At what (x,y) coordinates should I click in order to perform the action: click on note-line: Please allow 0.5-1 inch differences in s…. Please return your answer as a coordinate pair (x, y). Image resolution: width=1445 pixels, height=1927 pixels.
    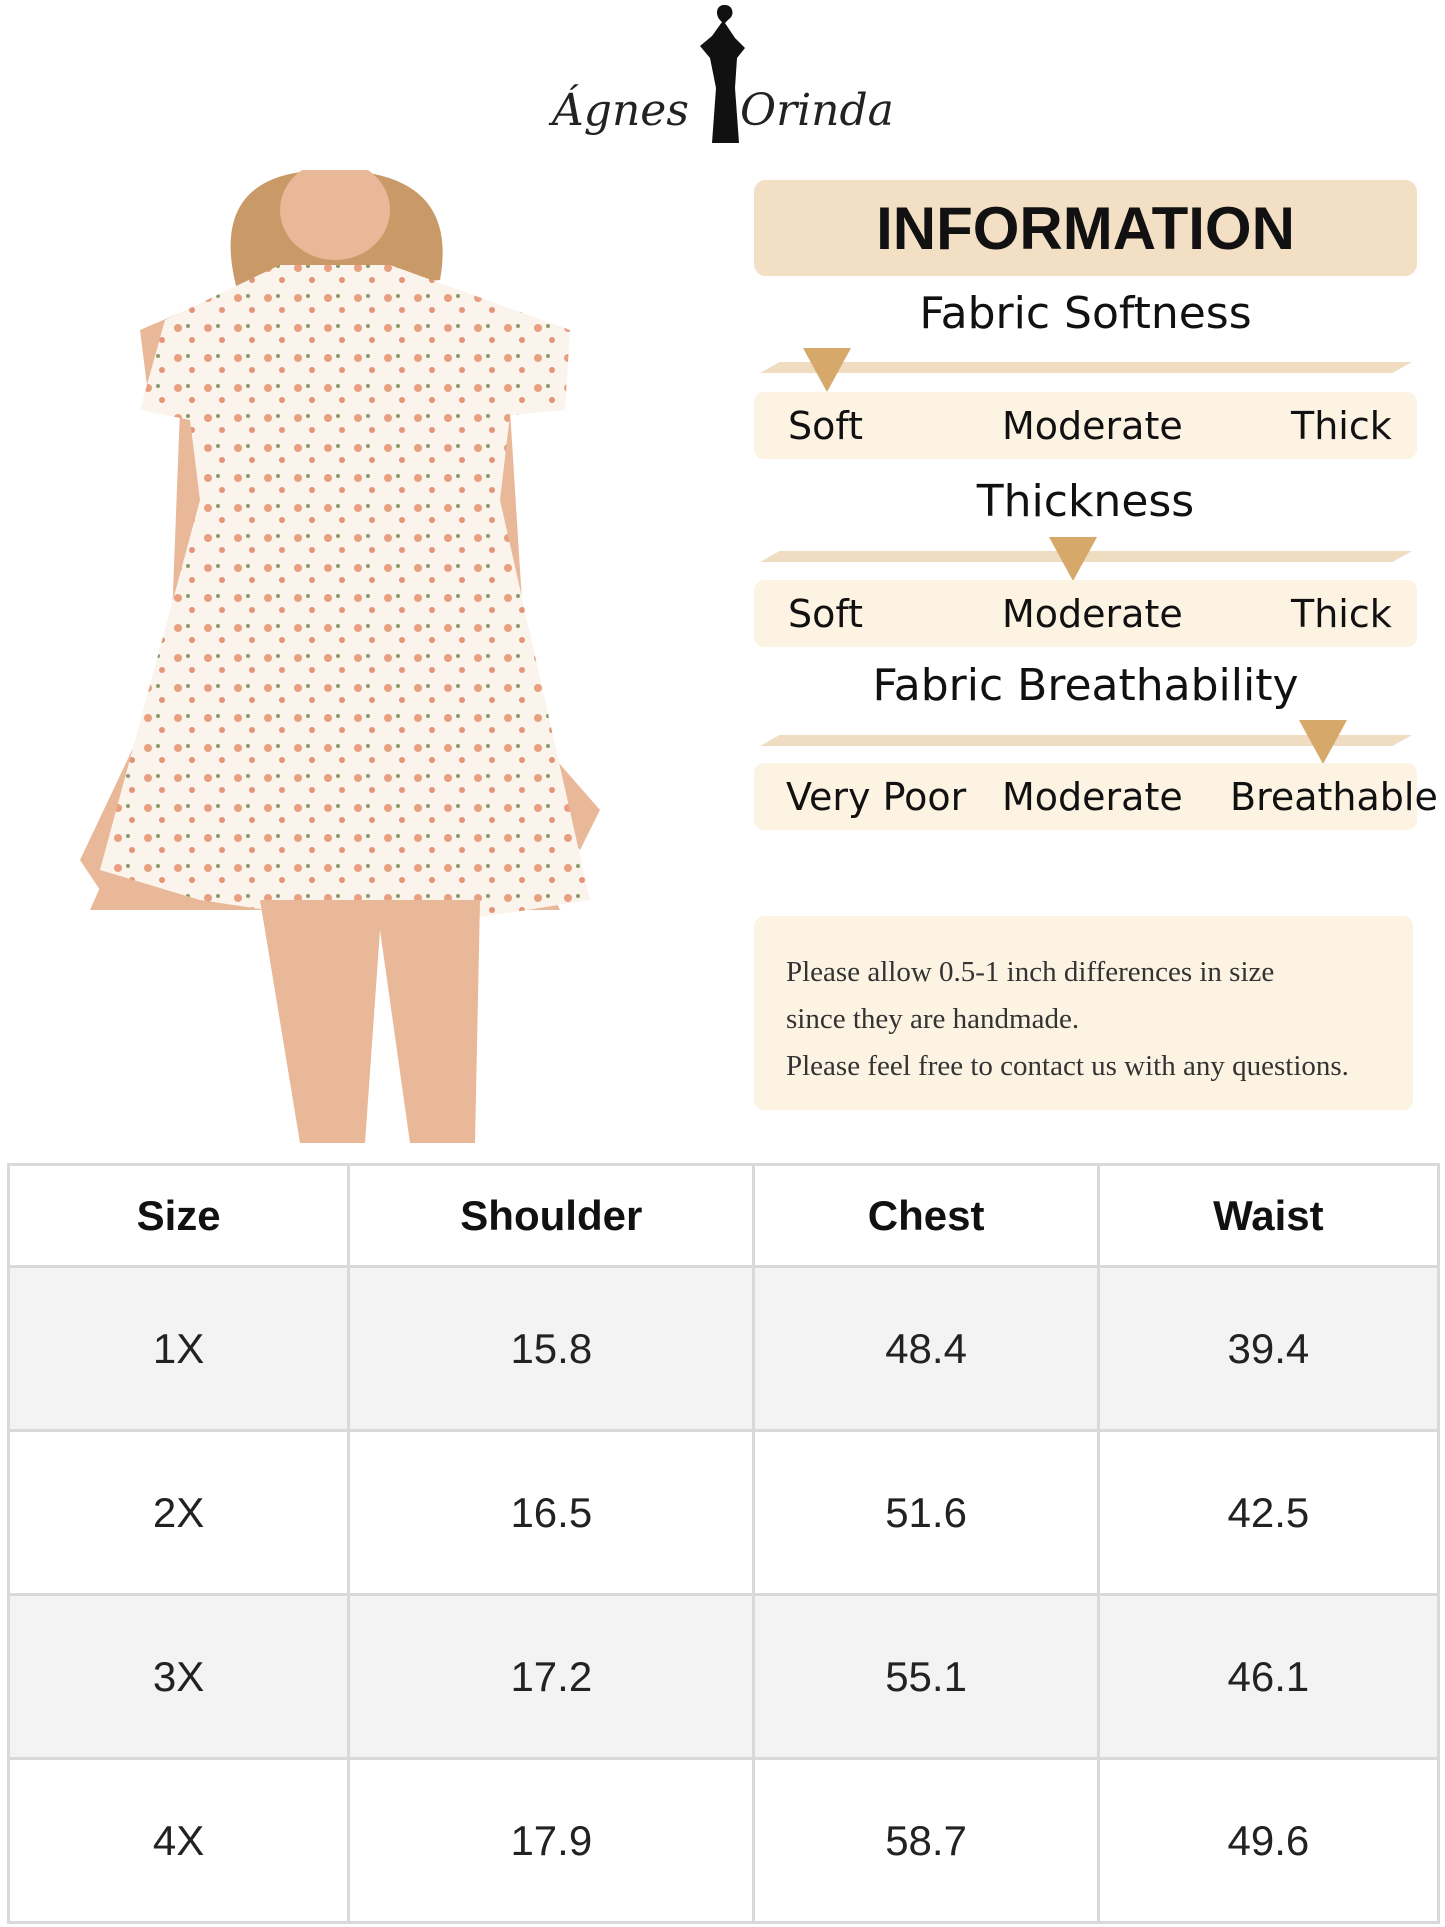
    Looking at the image, I should click on (1030, 972).